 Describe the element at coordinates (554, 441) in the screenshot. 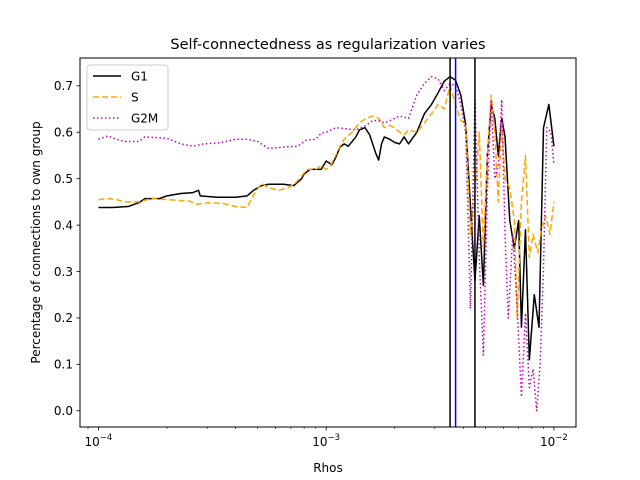

I see `x-tick-label: 10⁻²` at that location.